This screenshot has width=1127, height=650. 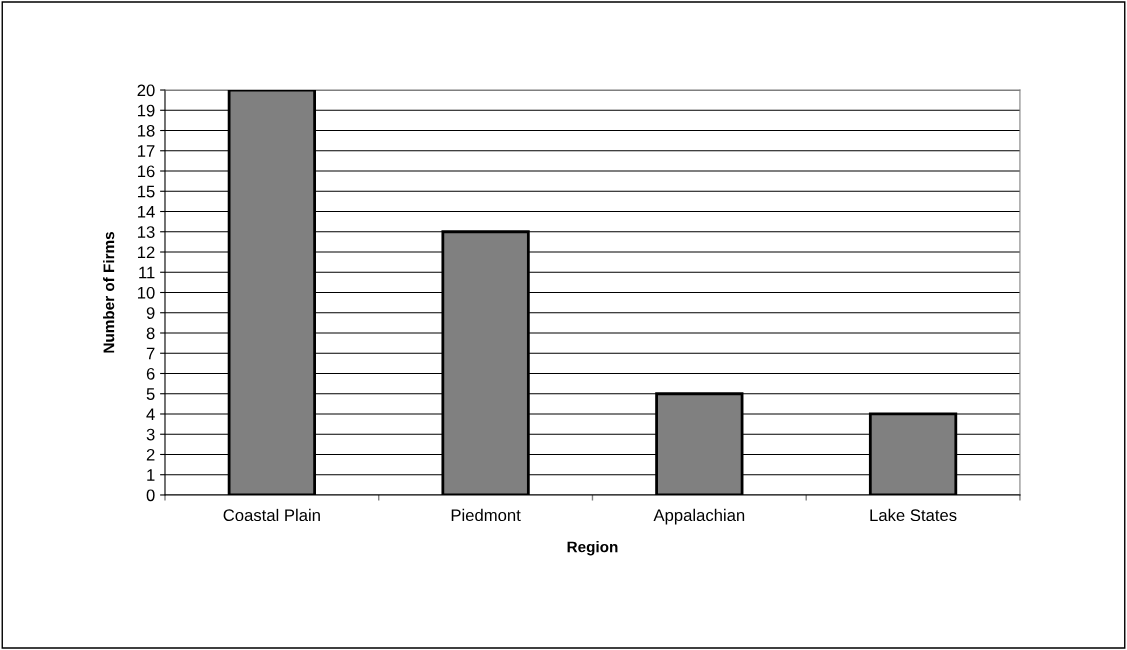 I want to click on y-tick-label: 17, so click(x=146, y=151).